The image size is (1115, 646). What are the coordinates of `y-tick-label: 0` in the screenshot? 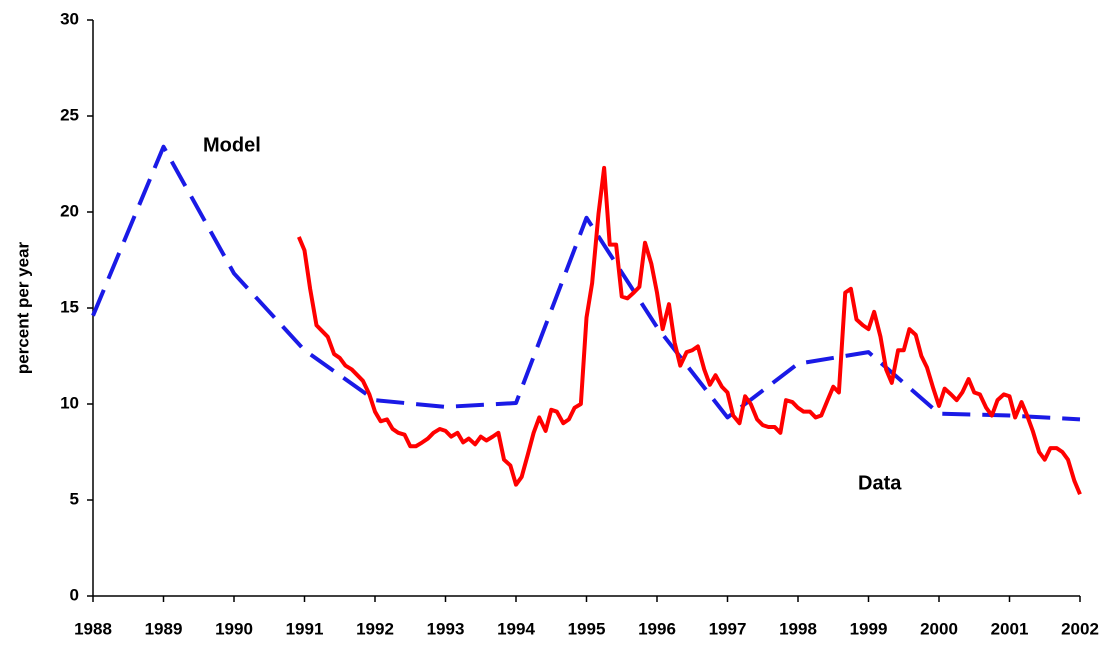 It's located at (74, 594).